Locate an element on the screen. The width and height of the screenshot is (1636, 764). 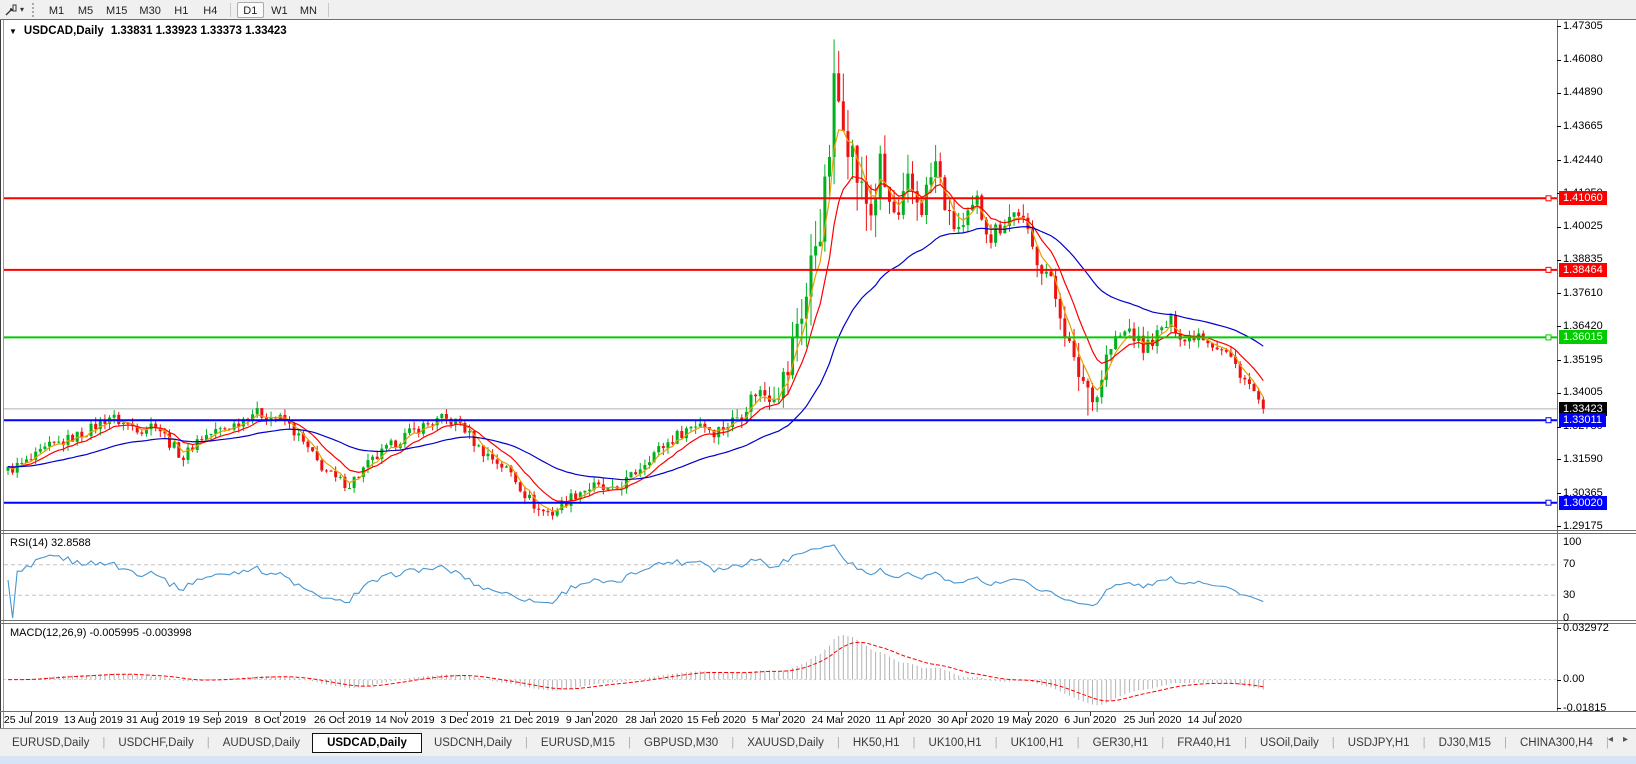
chart-tab-dj30-m15: DJ30,M15 is located at coordinates (1464, 742).